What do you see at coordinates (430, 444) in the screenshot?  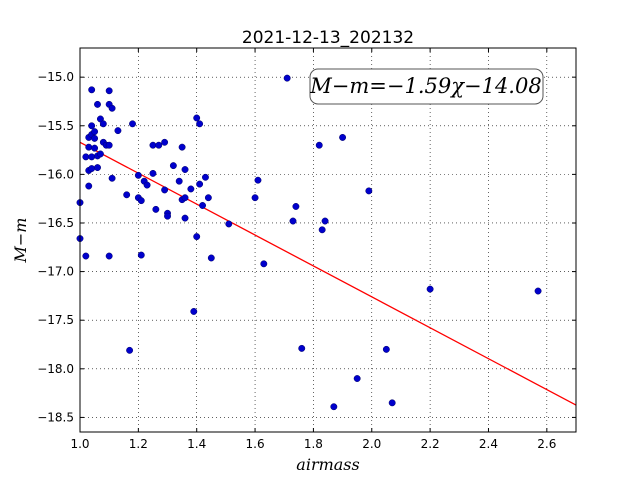 I see `x-tick-label: 2.2` at bounding box center [430, 444].